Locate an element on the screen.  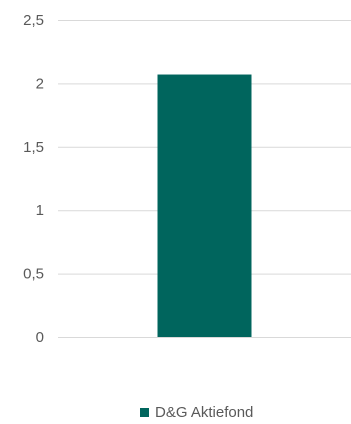
y-tick-label: 0,5 is located at coordinates (33, 274).